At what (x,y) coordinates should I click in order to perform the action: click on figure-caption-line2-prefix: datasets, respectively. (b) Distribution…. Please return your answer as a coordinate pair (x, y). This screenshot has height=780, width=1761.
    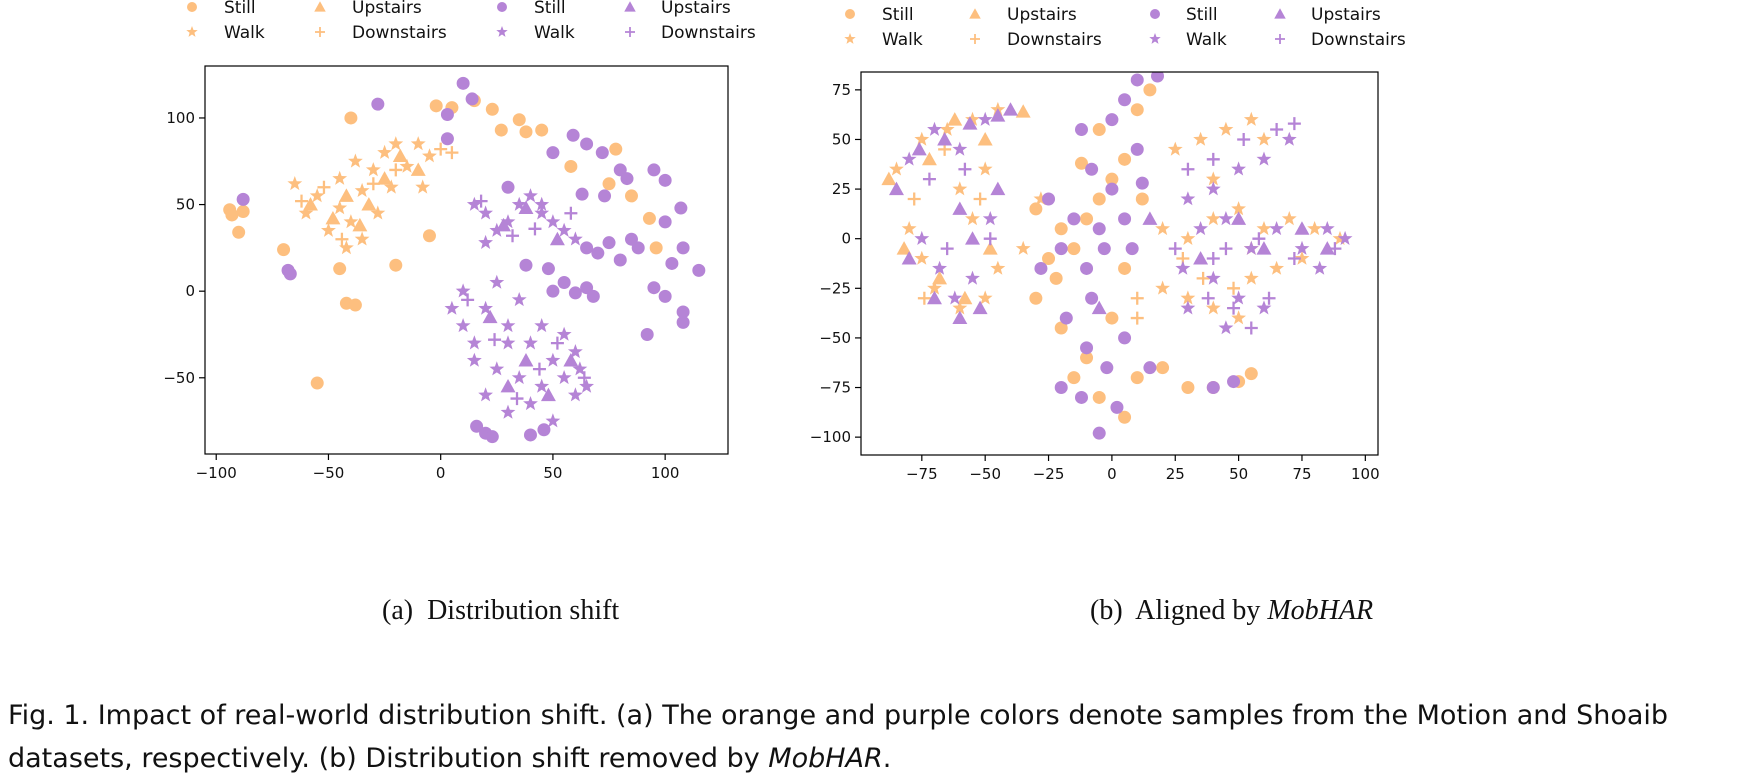
    Looking at the image, I should click on (384, 758).